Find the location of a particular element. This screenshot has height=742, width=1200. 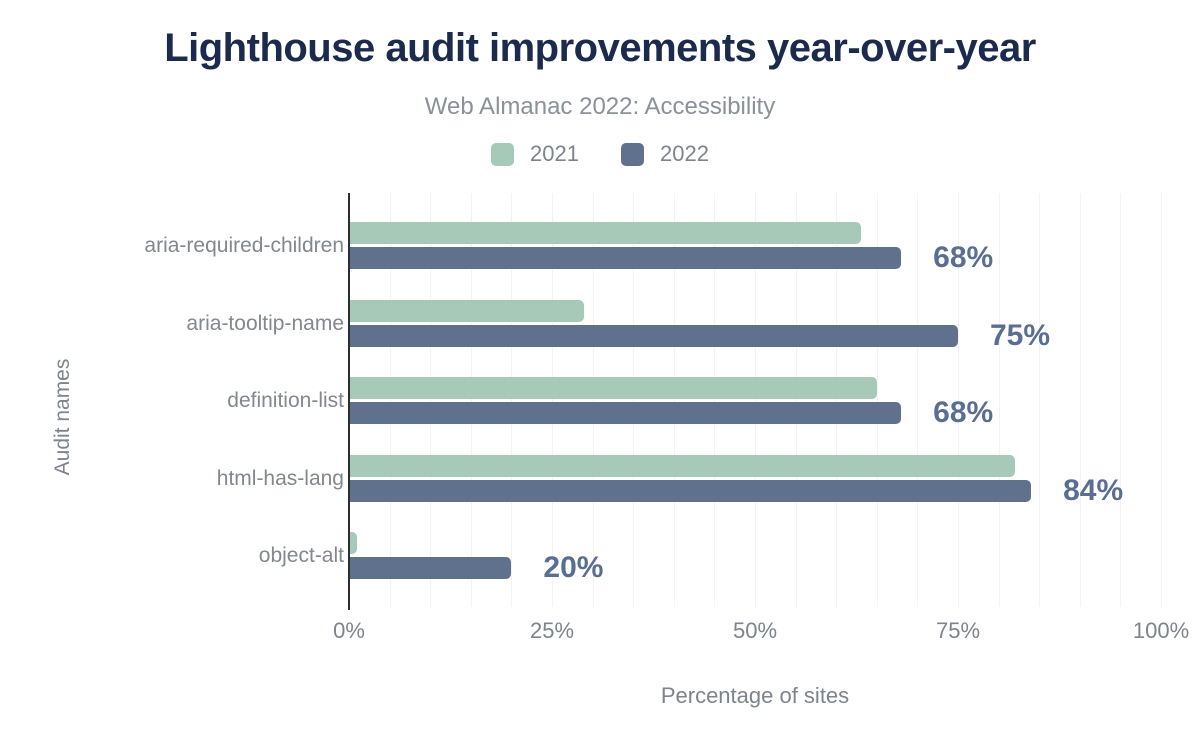

bar-2022-aria-required-children is located at coordinates (625, 258).